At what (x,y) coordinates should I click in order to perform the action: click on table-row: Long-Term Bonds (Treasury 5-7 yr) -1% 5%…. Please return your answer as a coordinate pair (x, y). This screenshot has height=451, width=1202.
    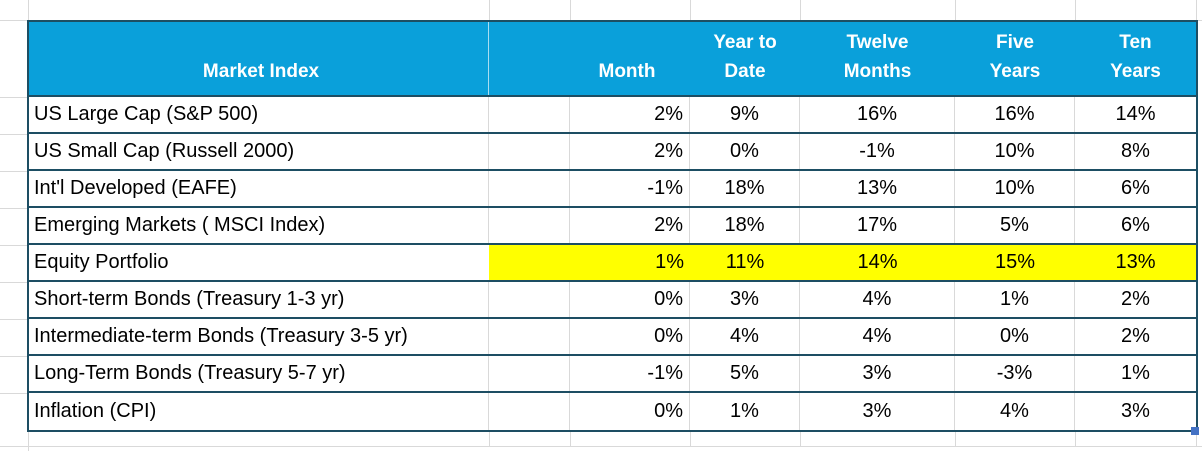
    Looking at the image, I should click on (612, 374).